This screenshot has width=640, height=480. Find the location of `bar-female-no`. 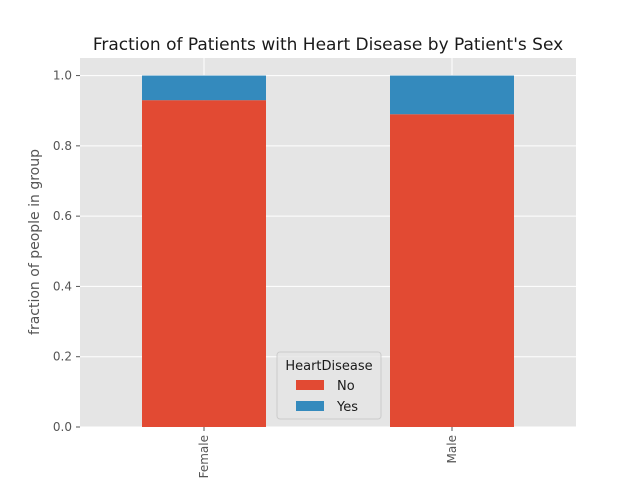

bar-female-no is located at coordinates (204, 264).